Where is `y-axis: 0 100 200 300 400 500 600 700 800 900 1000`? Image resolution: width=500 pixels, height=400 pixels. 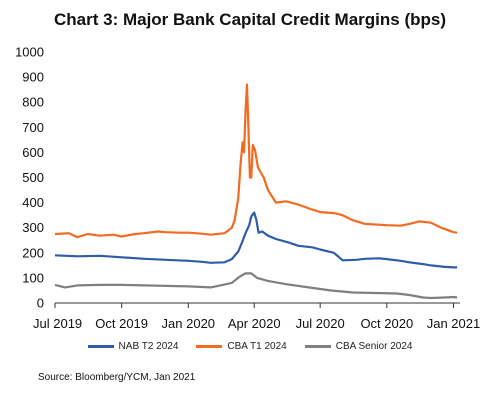
y-axis: 0 100 200 300 400 500 600 700 800 900 1000 is located at coordinates (29, 178).